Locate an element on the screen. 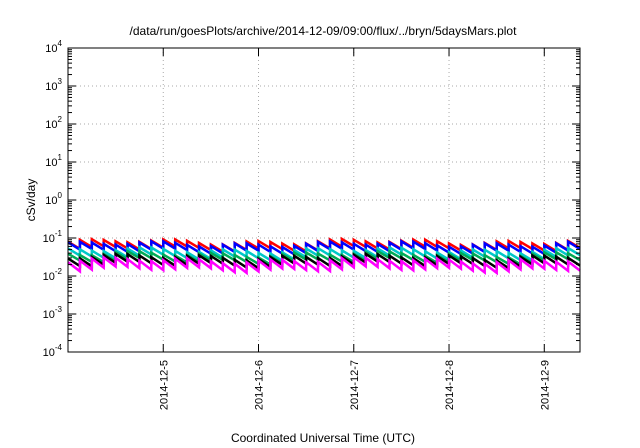 The image size is (640, 448). y-axis-label: cSv/day is located at coordinates (31, 200).